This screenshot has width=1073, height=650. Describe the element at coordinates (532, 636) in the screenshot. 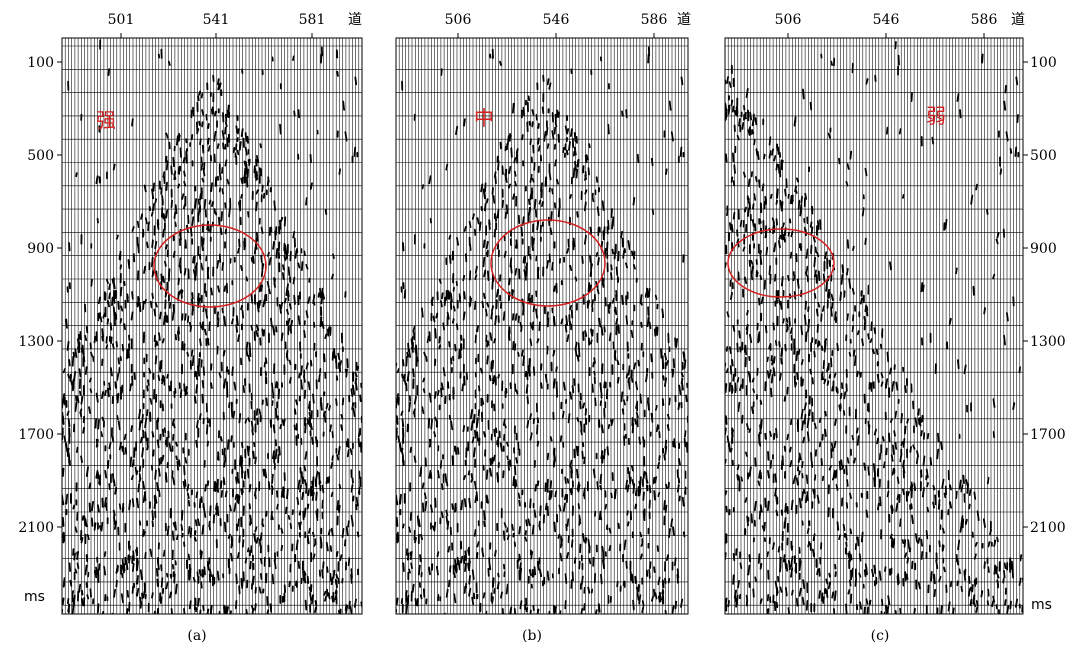

I see `panel-b-caption: (b)` at that location.